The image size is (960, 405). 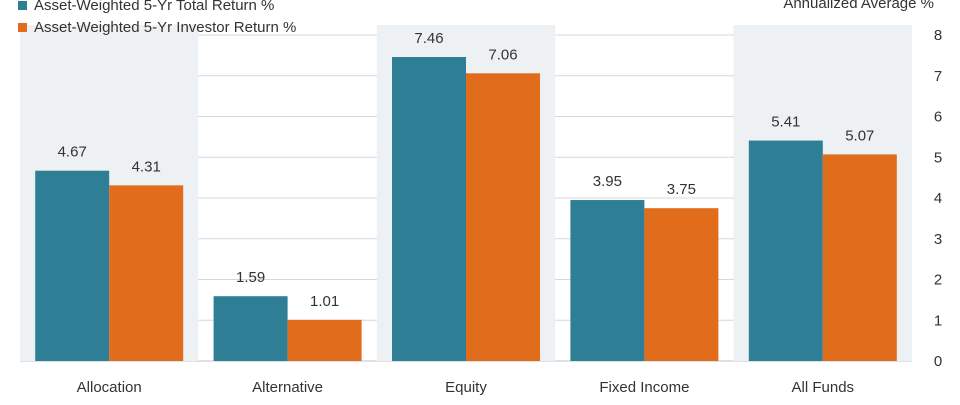 I want to click on y-tick-label: 8, so click(x=938, y=35).